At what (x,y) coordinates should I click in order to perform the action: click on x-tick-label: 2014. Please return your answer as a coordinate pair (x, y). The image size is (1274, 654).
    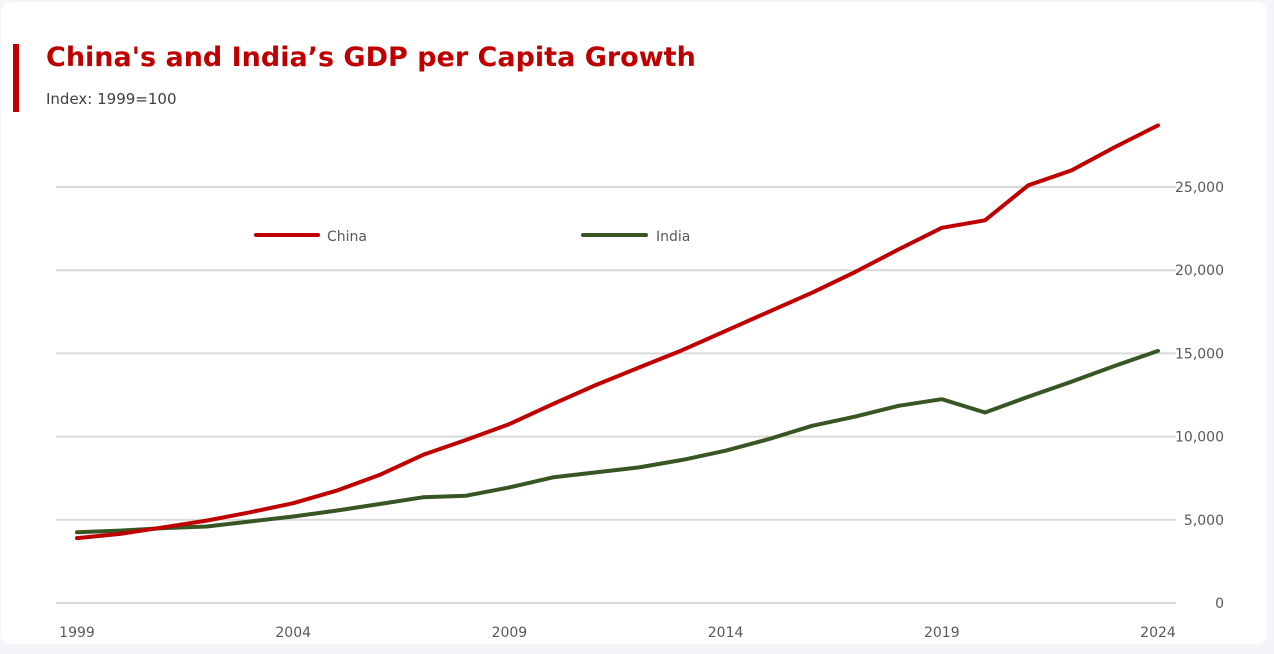
    Looking at the image, I should click on (726, 633).